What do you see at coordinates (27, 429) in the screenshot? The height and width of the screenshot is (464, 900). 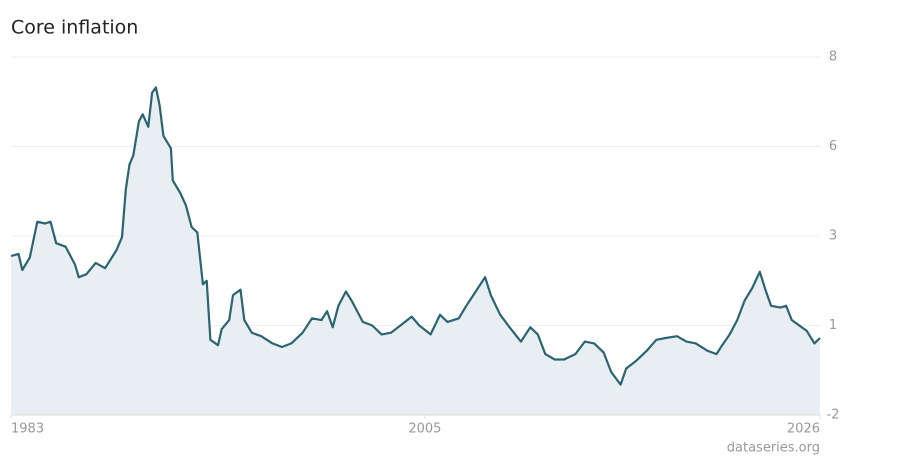 I see `x-tick-label: 1983` at bounding box center [27, 429].